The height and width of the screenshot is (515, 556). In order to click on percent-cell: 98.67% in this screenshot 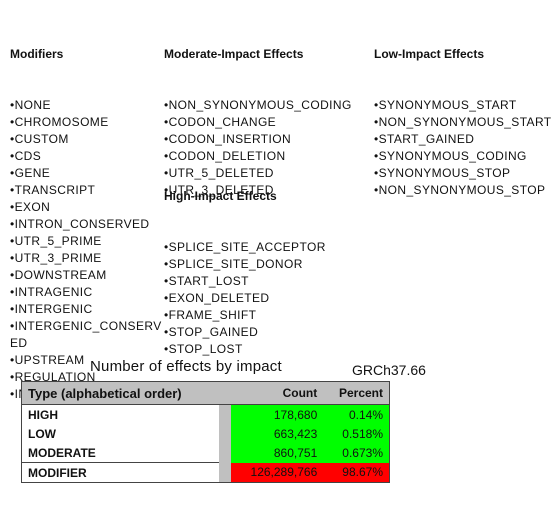, I will do `click(356, 472)`.